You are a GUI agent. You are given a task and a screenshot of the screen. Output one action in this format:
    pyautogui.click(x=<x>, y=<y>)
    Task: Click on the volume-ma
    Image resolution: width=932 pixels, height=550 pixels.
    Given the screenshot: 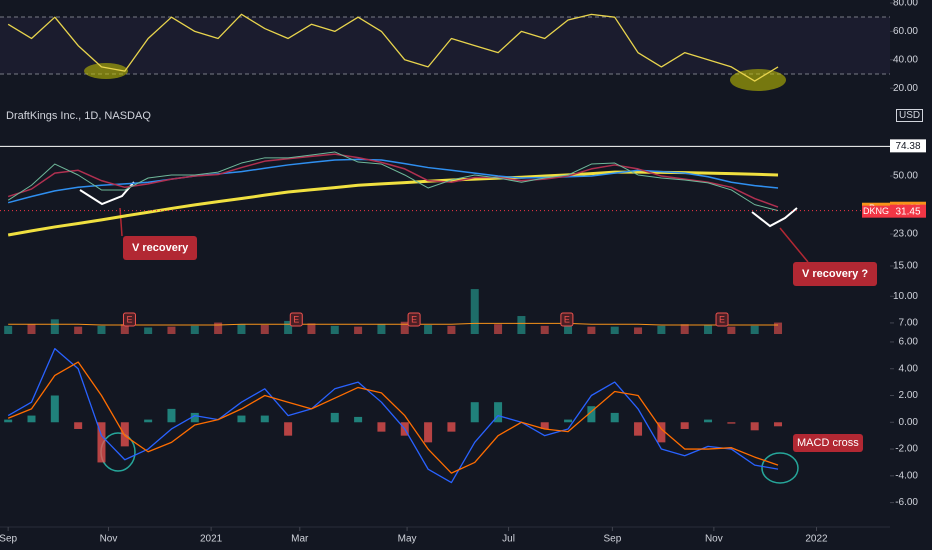 What is the action you would take?
    pyautogui.click(x=393, y=324)
    